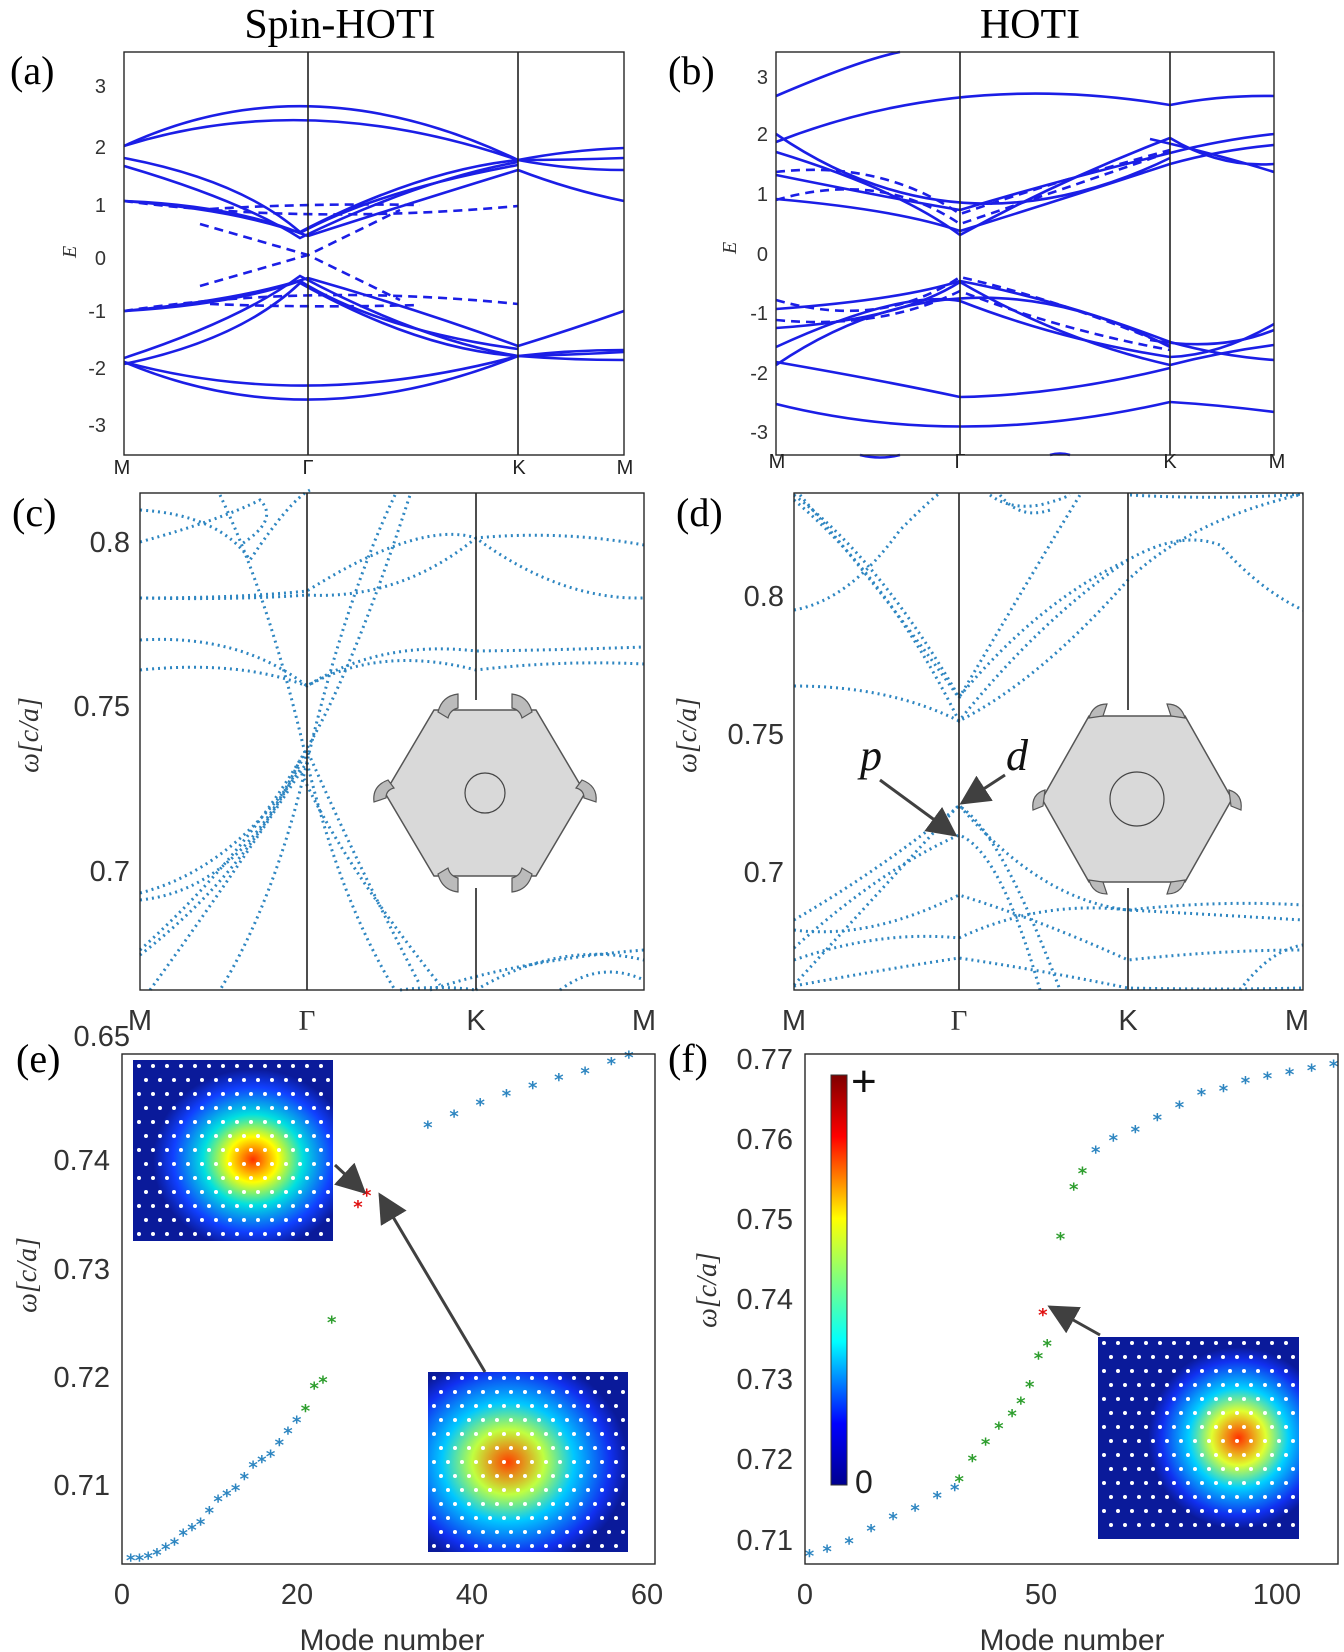 The width and height of the screenshot is (1344, 1652). What do you see at coordinates (1048, 741) in the screenshot?
I see `panel-d-frame` at bounding box center [1048, 741].